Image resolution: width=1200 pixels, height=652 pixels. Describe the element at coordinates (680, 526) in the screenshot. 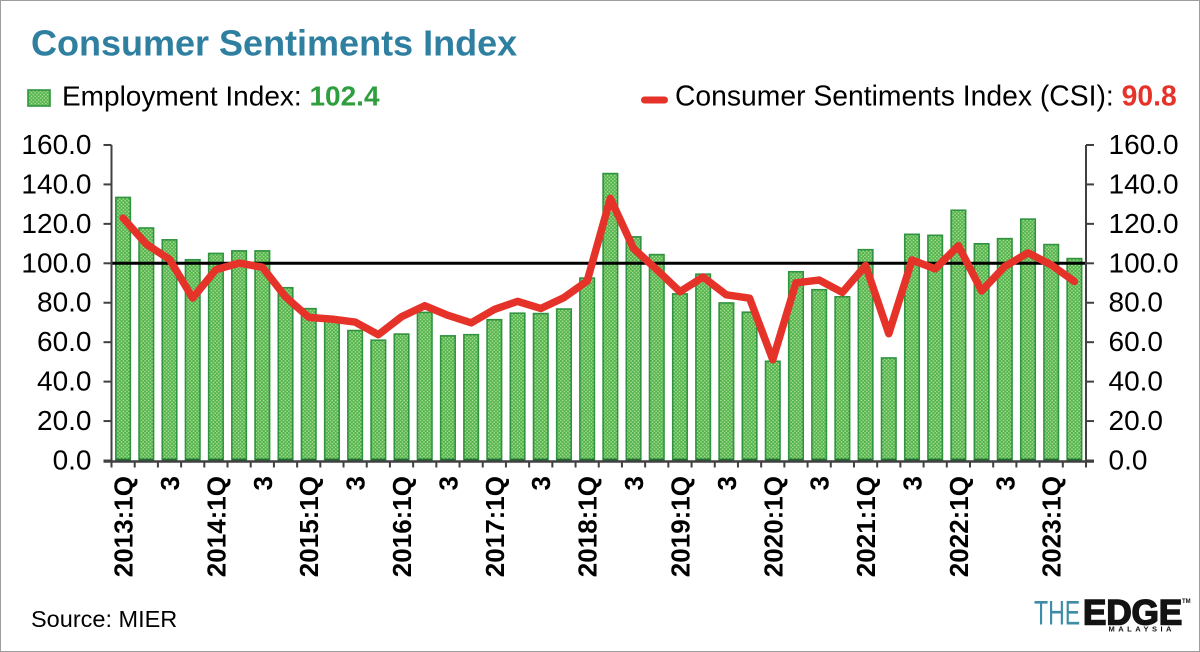

I see `svg-text: 2019:1Q` at that location.